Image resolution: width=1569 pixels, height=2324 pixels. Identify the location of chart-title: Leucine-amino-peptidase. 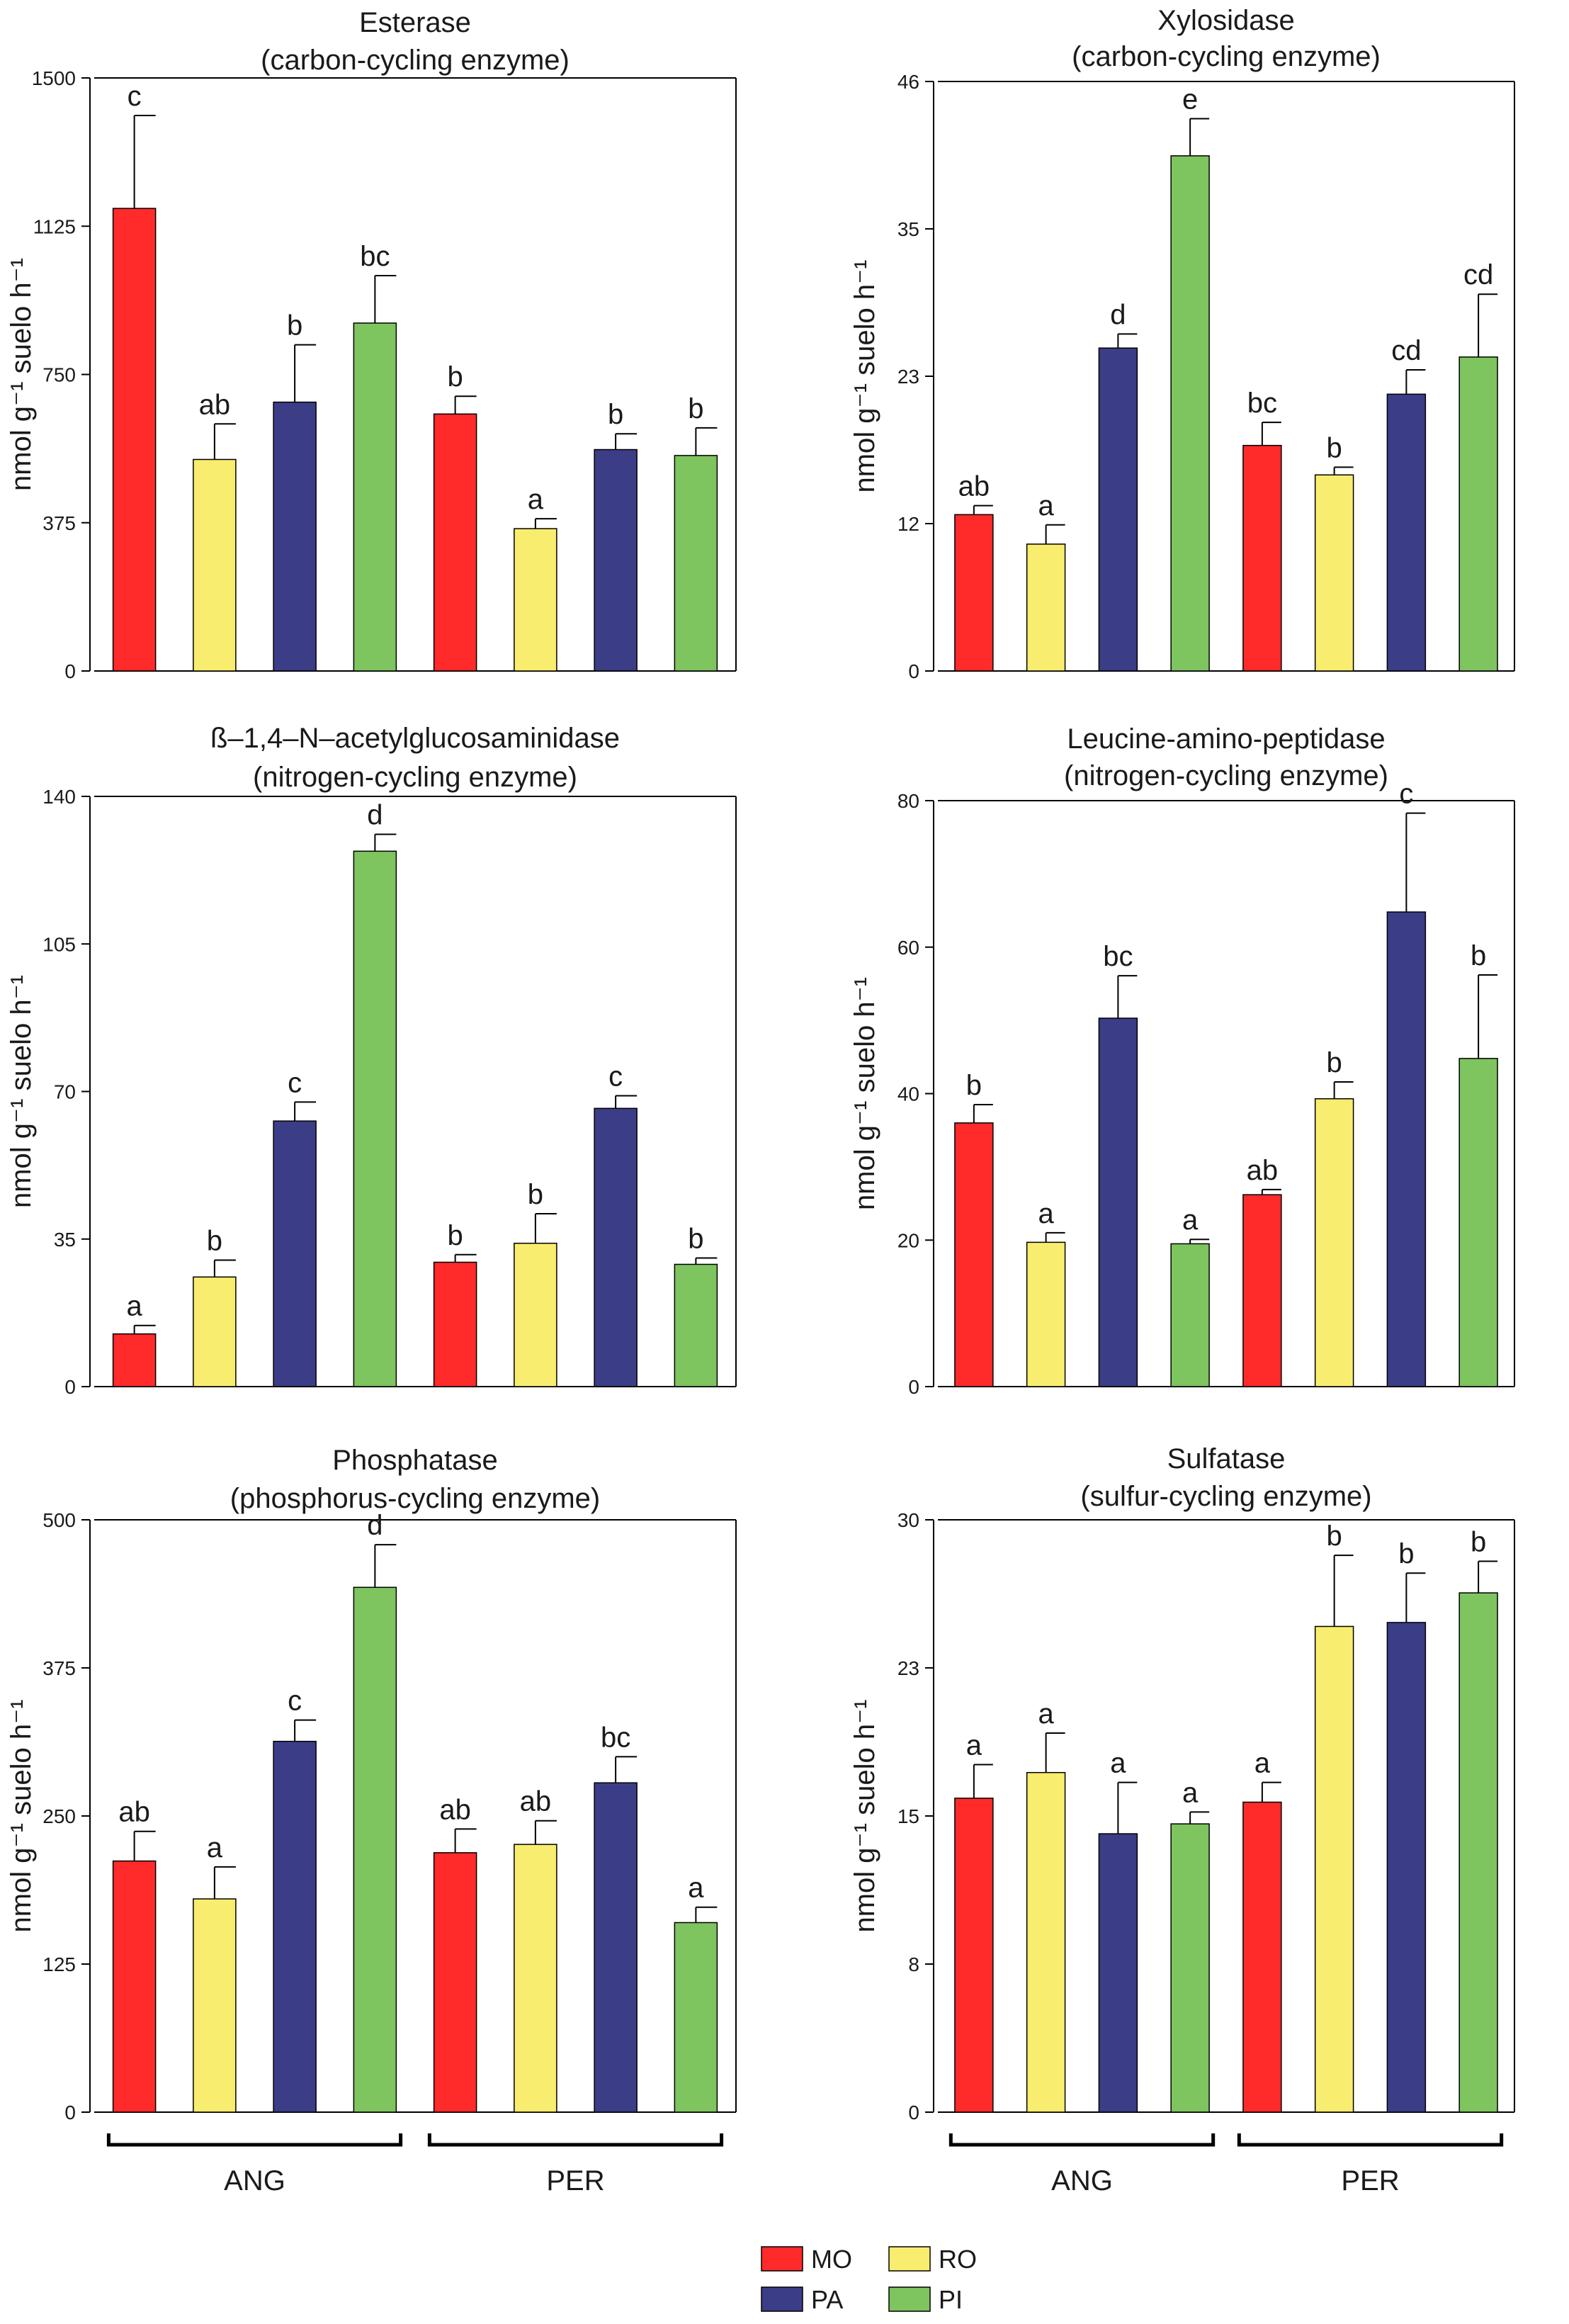
(1226, 739).